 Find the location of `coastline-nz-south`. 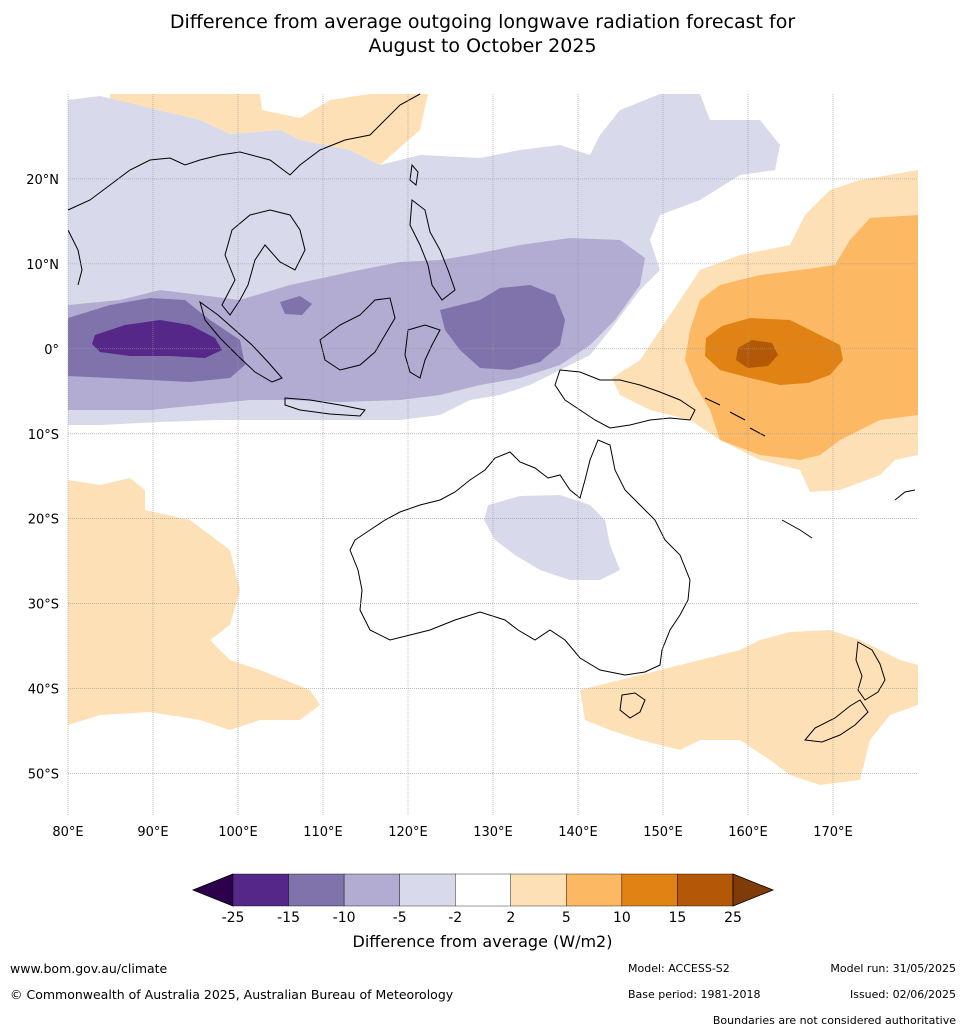

coastline-nz-south is located at coordinates (836, 721).